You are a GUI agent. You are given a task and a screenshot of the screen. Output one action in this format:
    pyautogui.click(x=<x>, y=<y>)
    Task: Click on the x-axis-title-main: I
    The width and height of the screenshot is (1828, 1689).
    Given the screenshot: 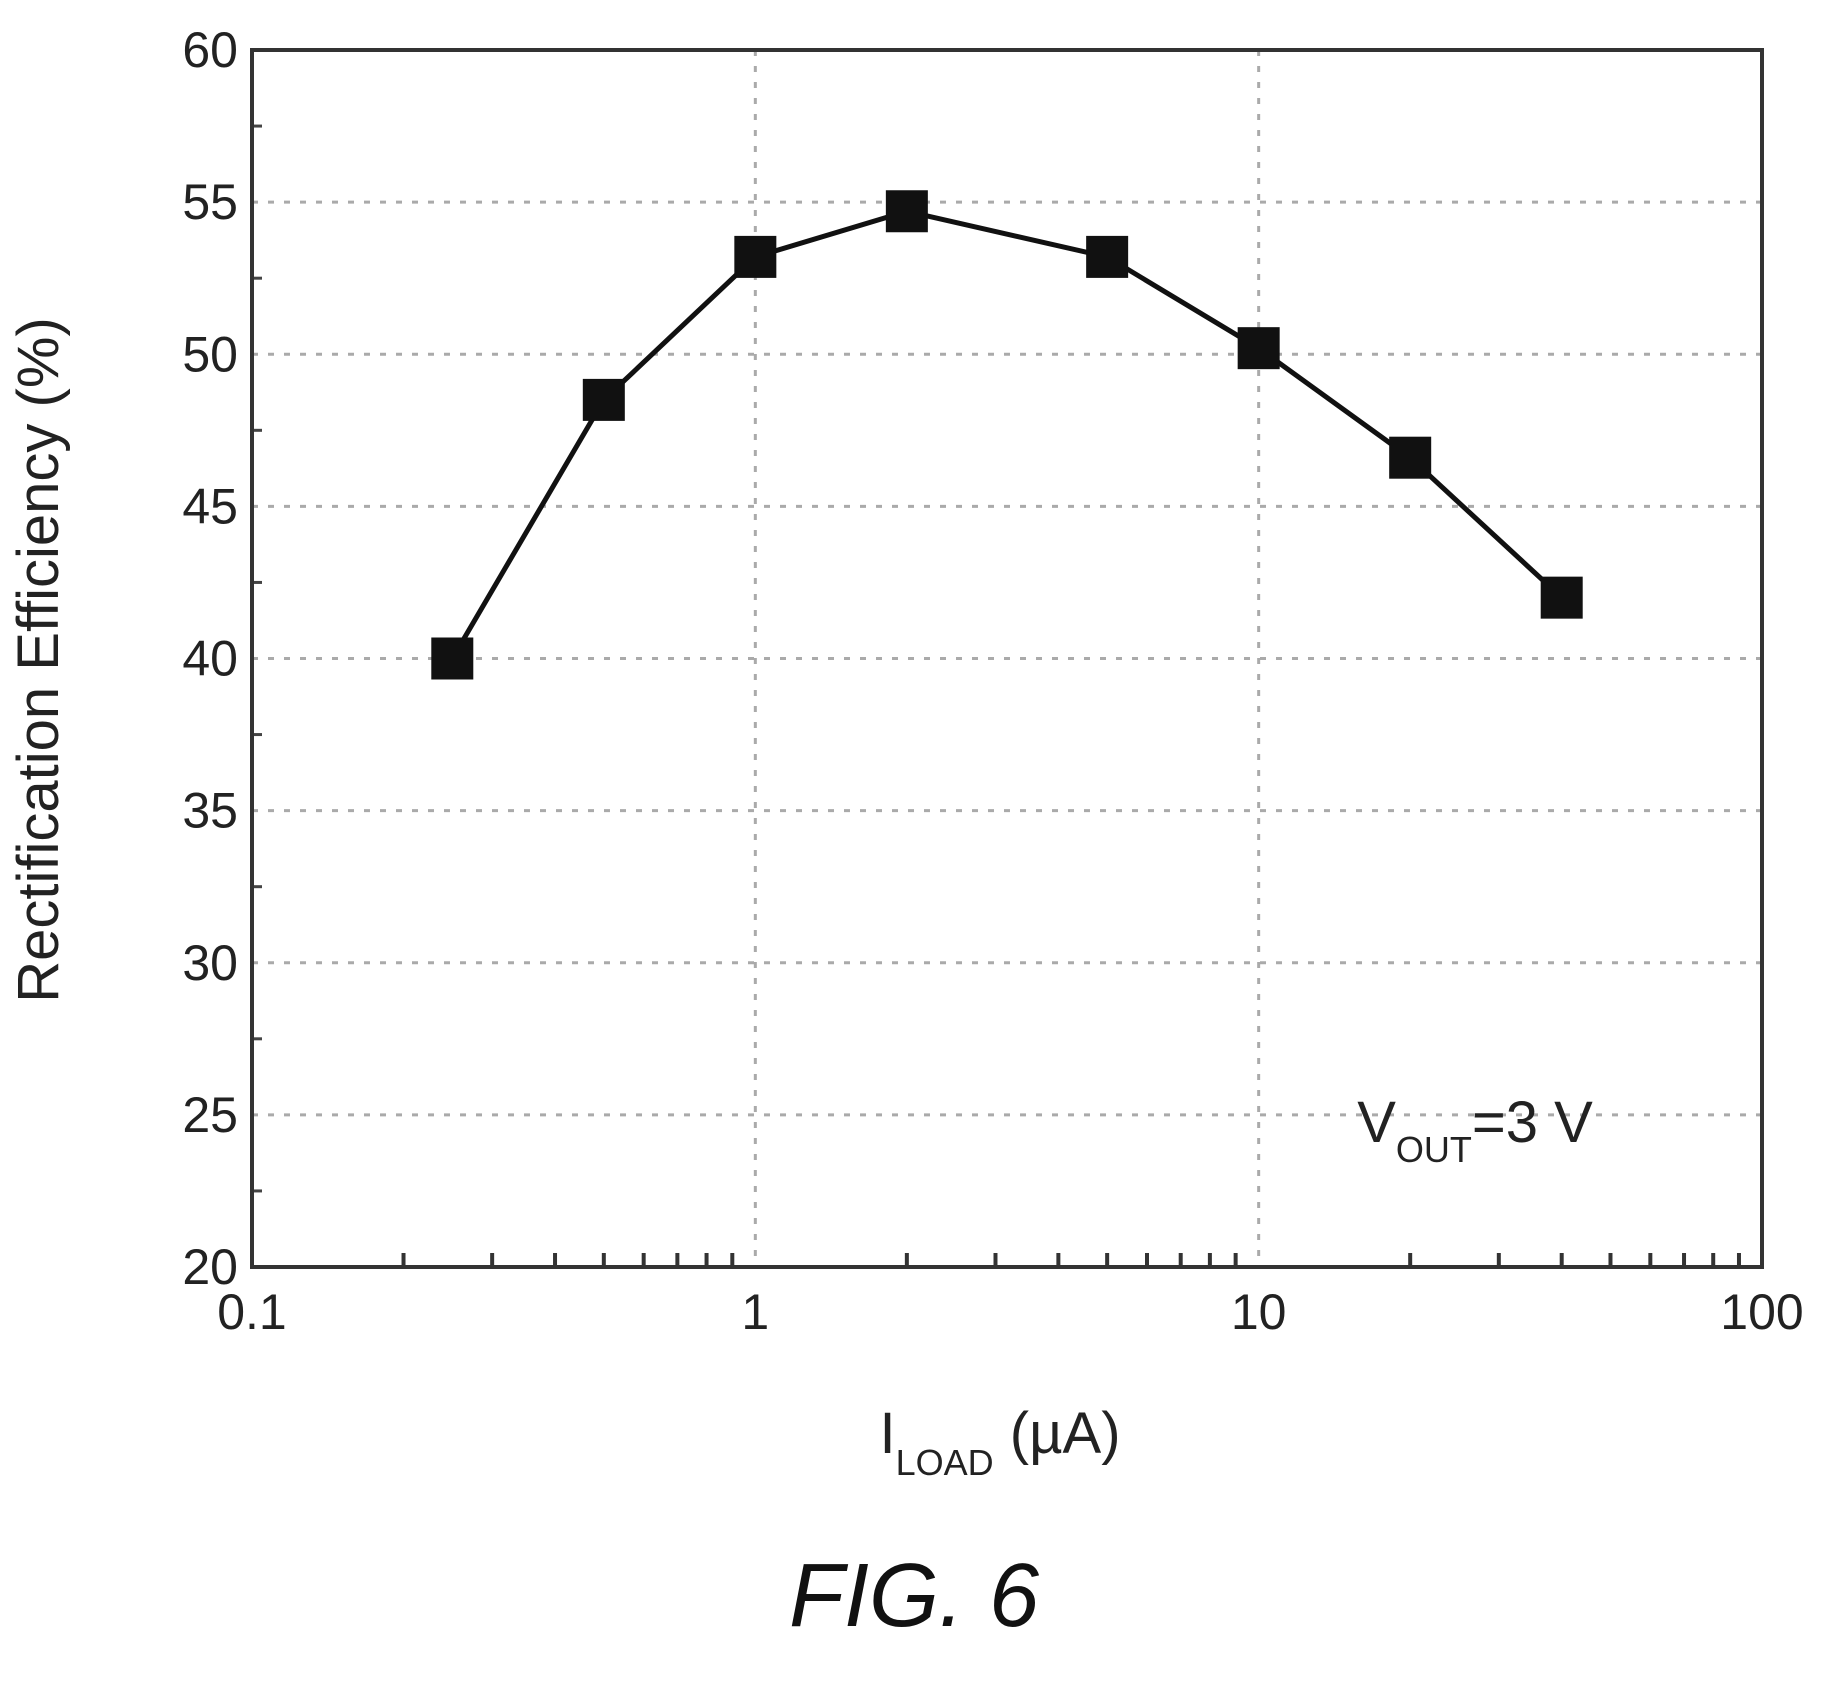 What is the action you would take?
    pyautogui.click(x=887, y=1433)
    